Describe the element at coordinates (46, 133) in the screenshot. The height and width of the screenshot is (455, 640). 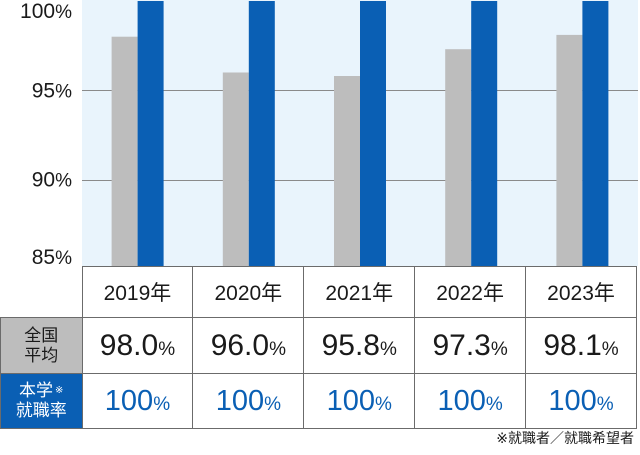
I see `y-axis-ticks: 85% 90% 95% 100%` at that location.